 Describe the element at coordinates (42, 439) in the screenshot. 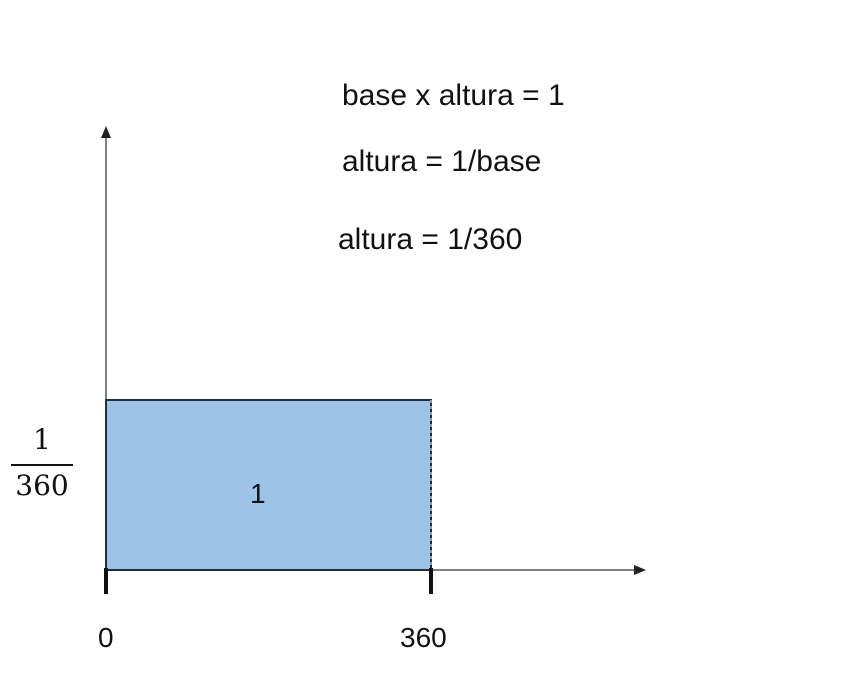

I see `fraction-numerator: 1` at that location.